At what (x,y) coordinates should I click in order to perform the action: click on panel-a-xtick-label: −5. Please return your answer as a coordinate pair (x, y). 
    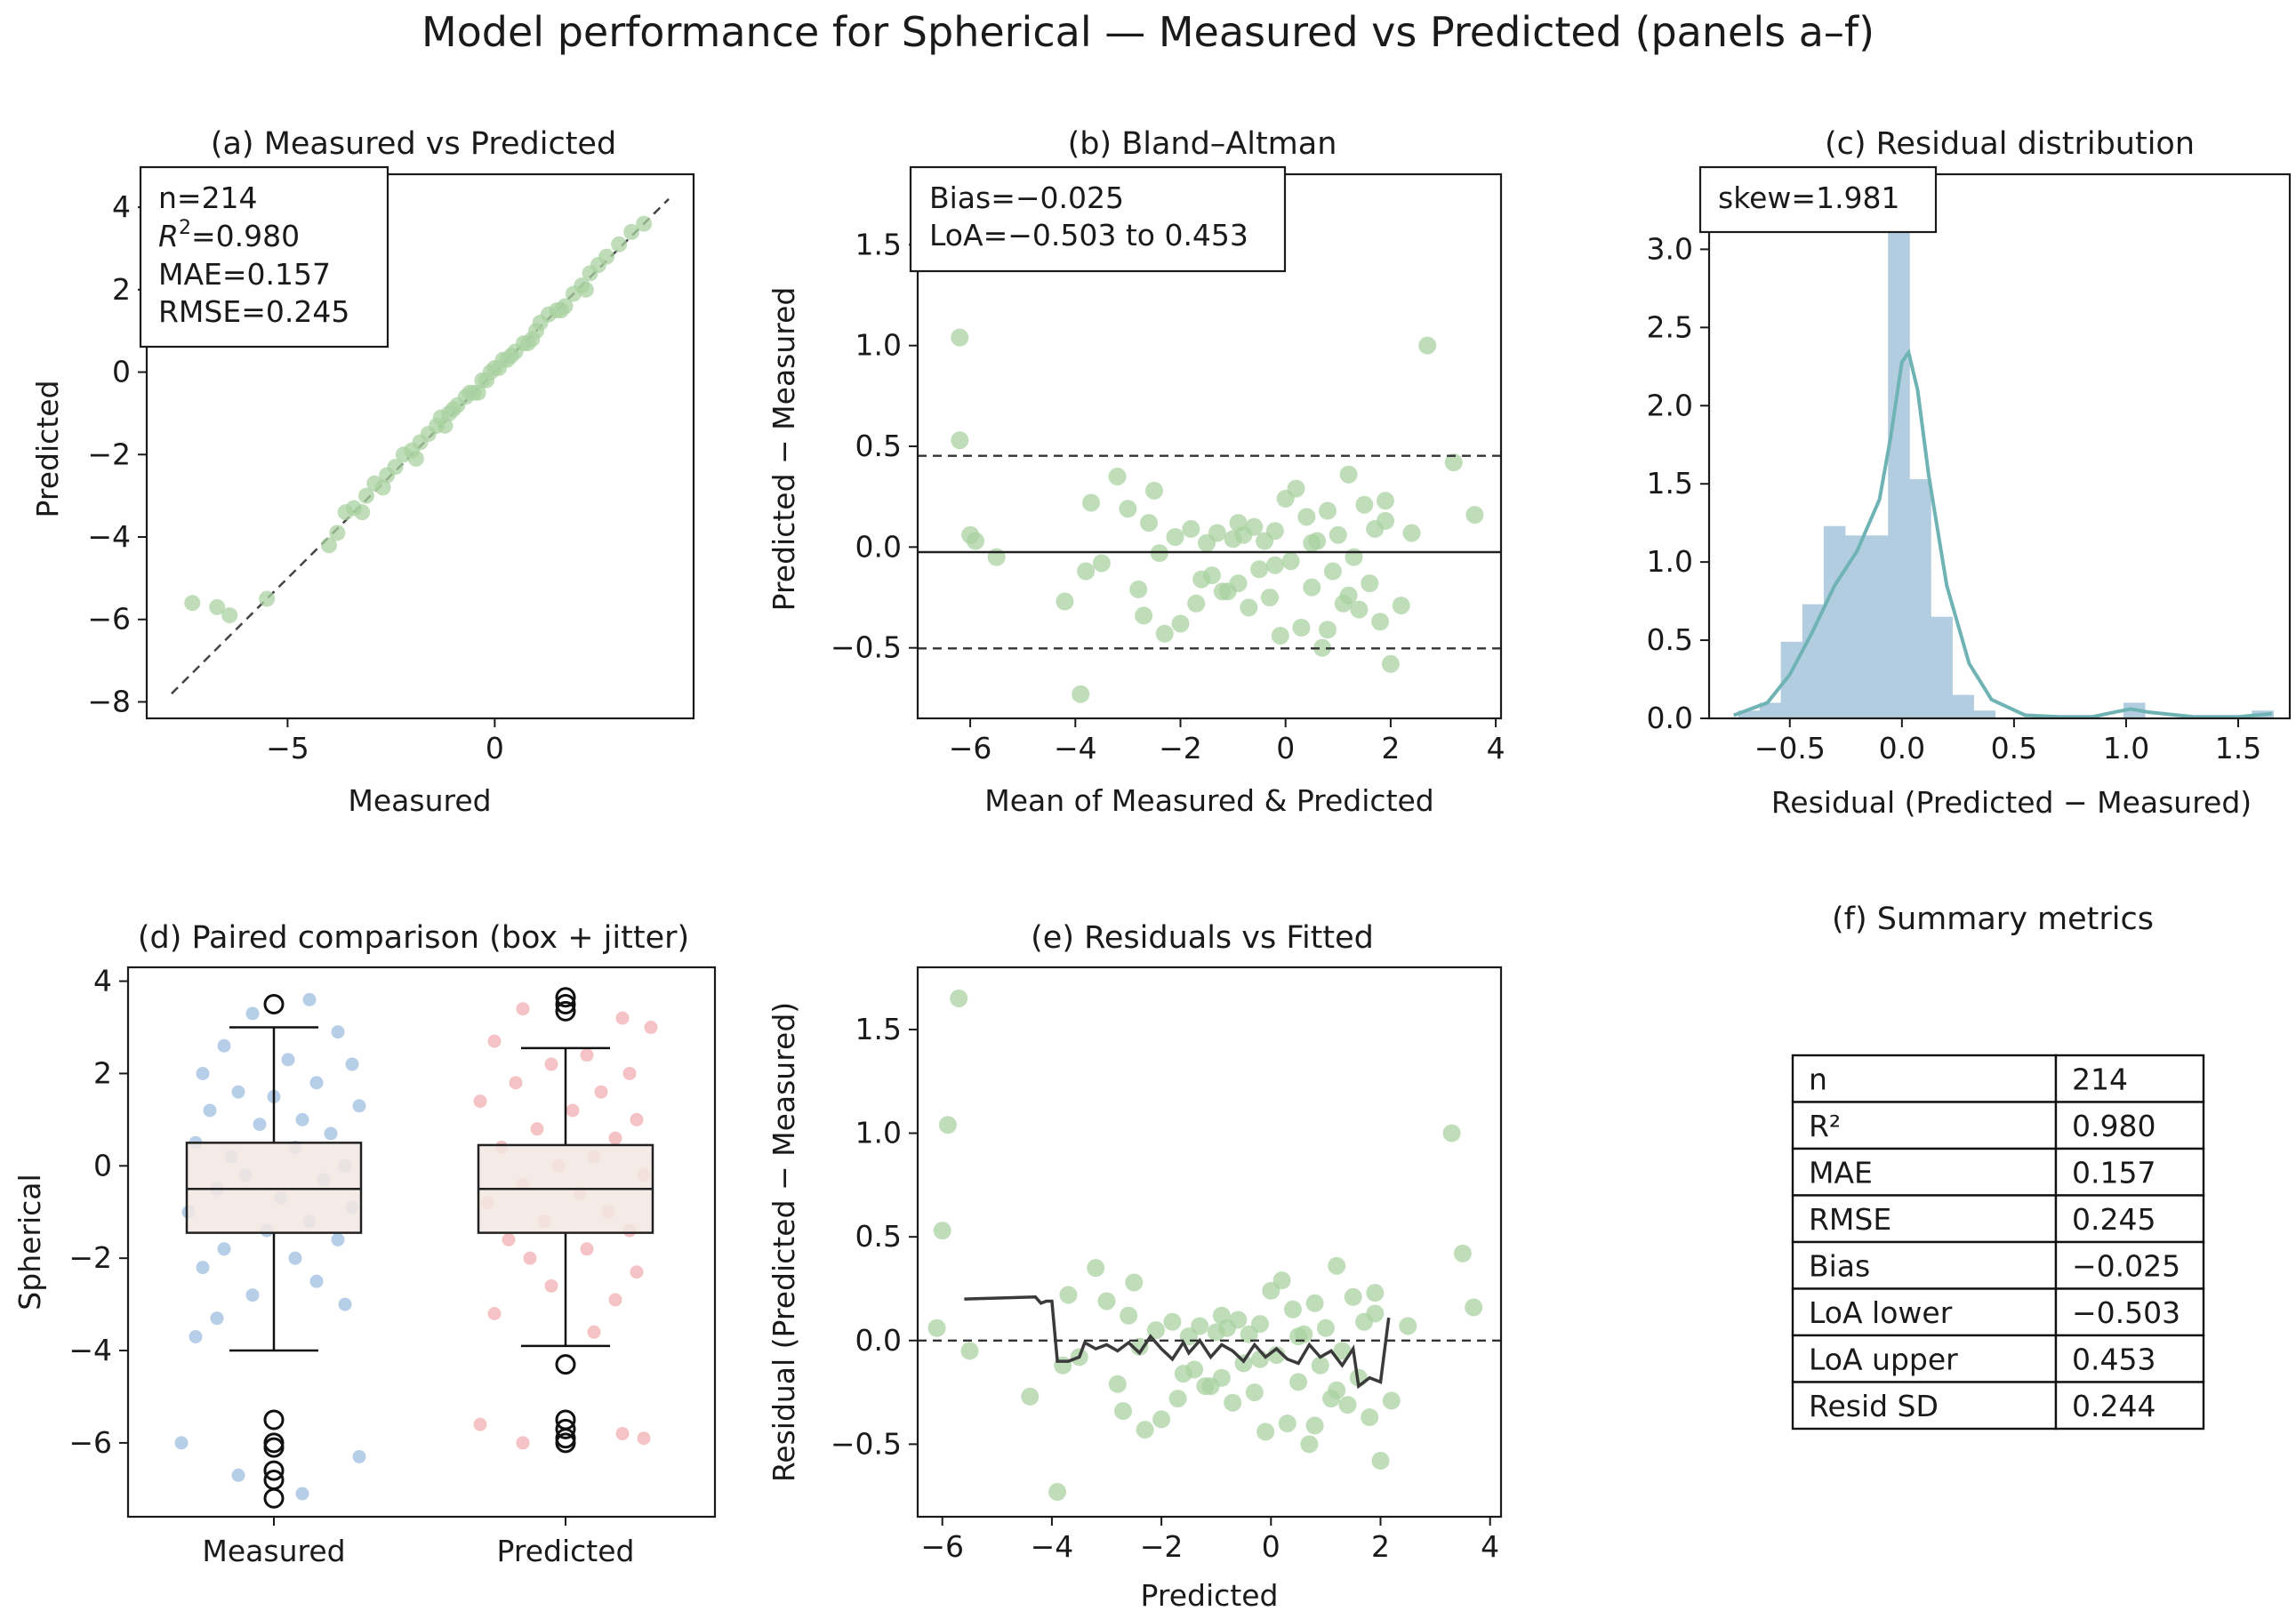
    Looking at the image, I should click on (287, 748).